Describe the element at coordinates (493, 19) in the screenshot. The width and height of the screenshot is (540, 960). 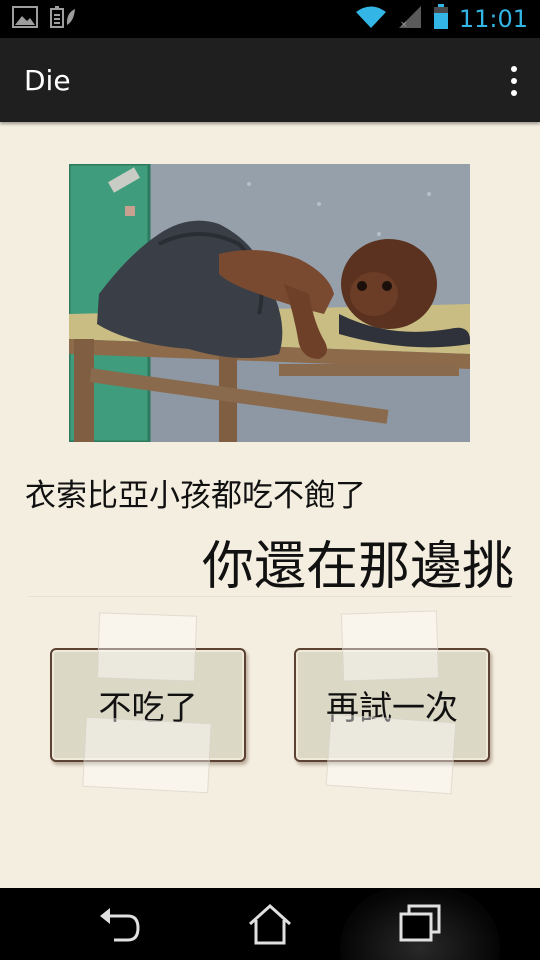
I see `status-time: 11:01` at that location.